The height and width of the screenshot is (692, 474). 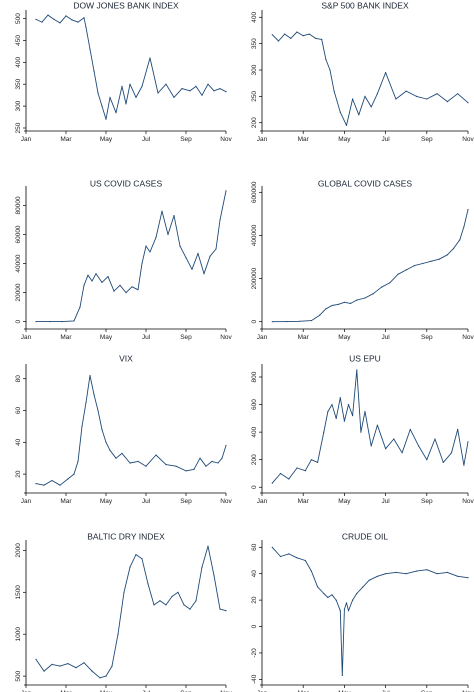 What do you see at coordinates (18, 105) in the screenshot?
I see `y-tick-label: 300` at bounding box center [18, 105].